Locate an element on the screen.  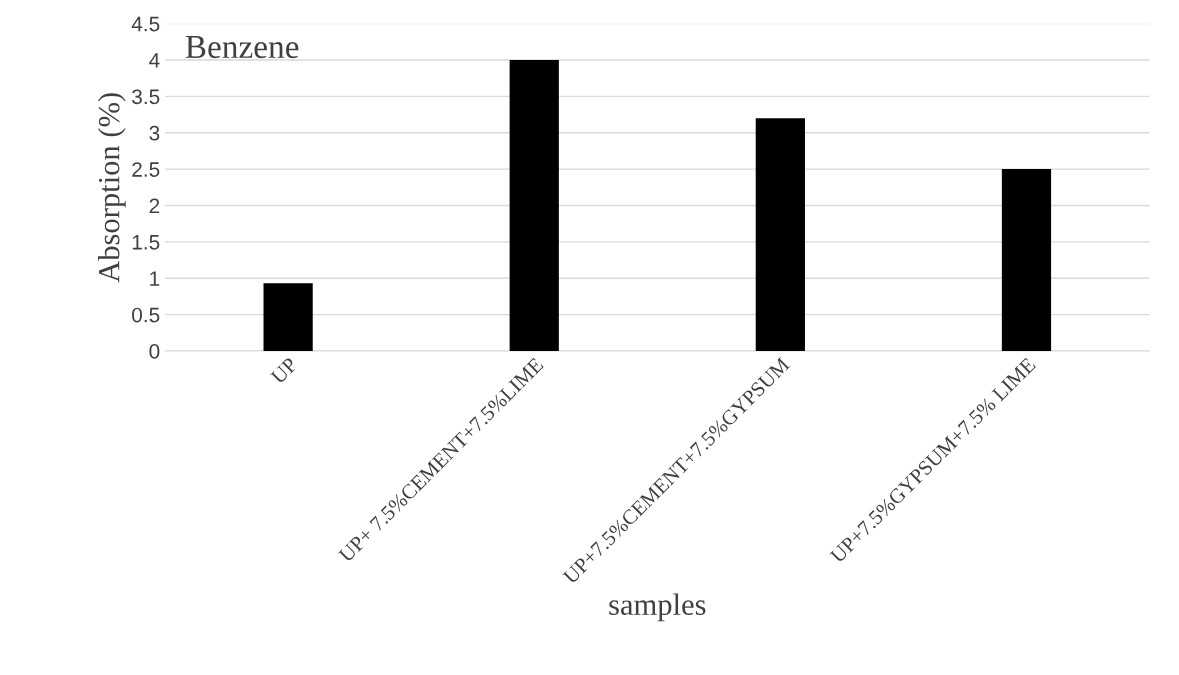
y-tick-label: 0.5 is located at coordinates (146, 315).